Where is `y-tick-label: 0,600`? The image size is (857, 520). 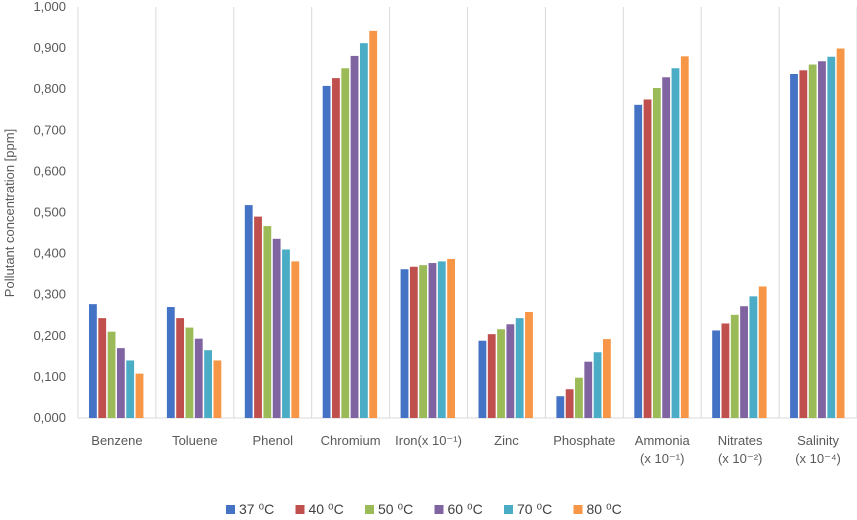 y-tick-label: 0,600 is located at coordinates (49, 170).